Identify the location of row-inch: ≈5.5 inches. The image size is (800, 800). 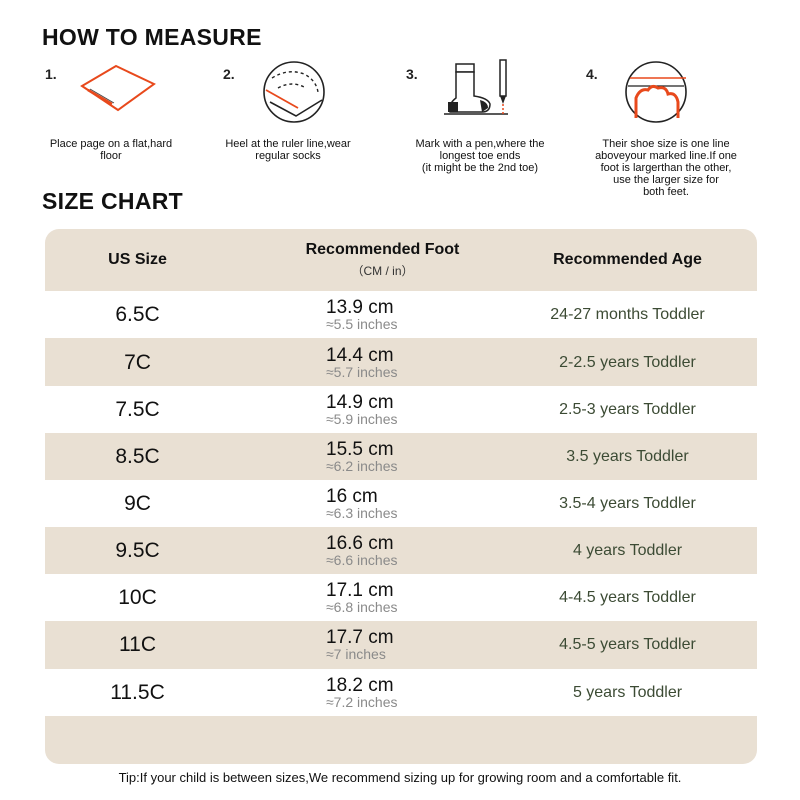
(362, 323).